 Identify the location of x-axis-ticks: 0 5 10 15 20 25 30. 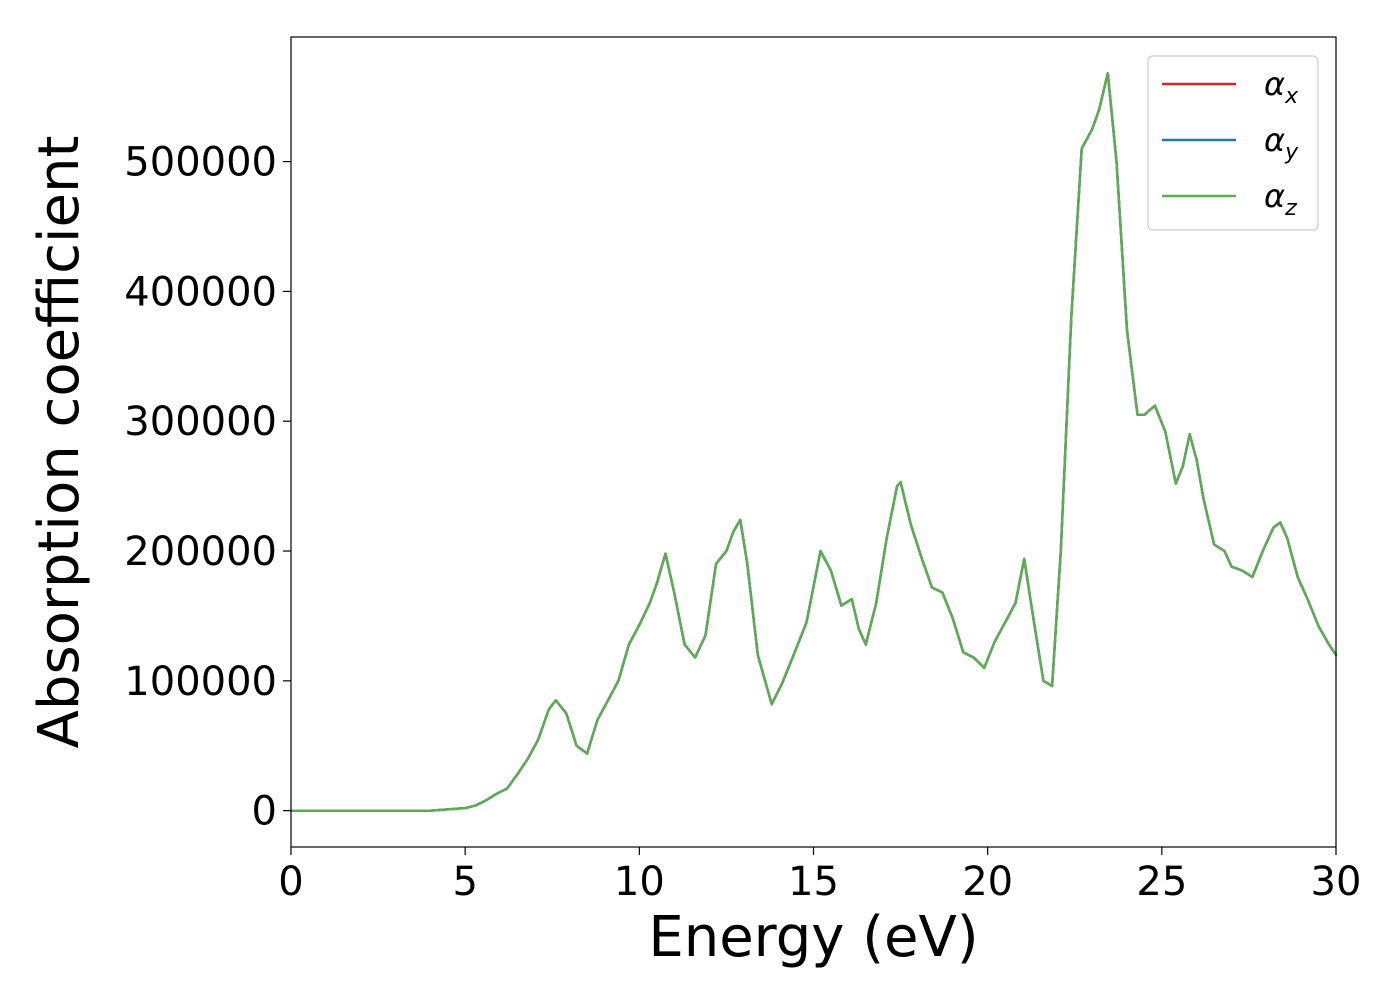
(819, 876).